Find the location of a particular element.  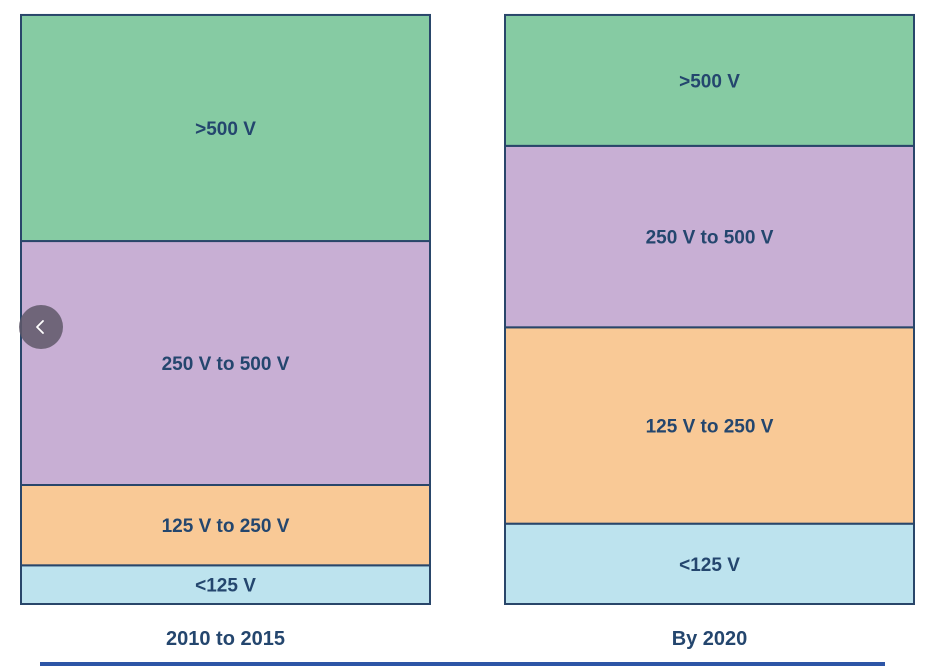

segment-label-0-3: >500 V is located at coordinates (225, 129).